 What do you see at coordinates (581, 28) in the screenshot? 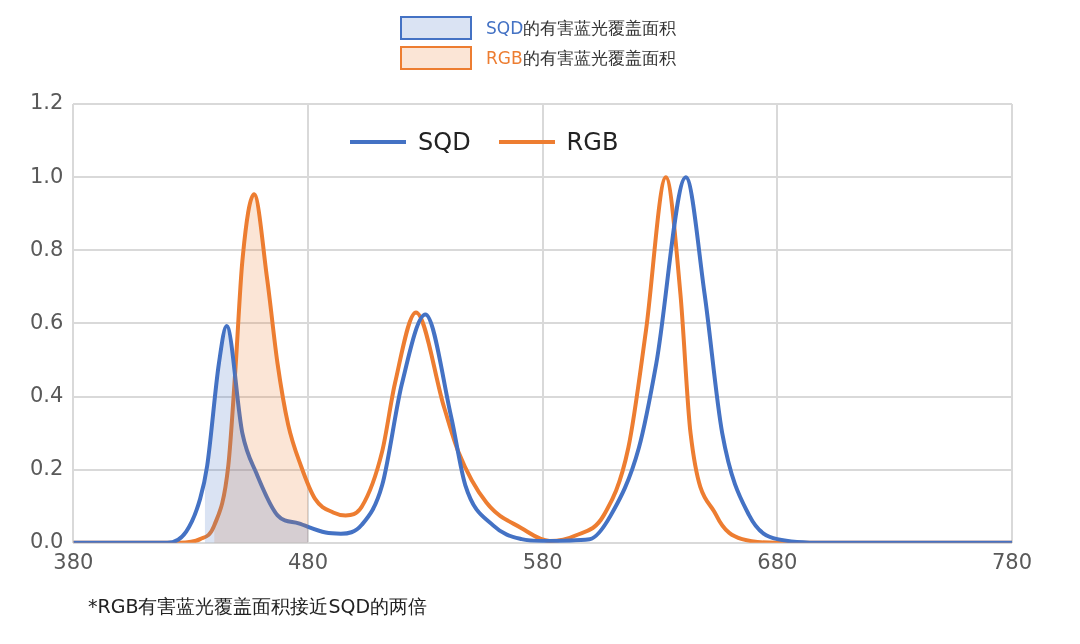
I see `legend-label: SQD的有害蓝光覆盖面积` at bounding box center [581, 28].